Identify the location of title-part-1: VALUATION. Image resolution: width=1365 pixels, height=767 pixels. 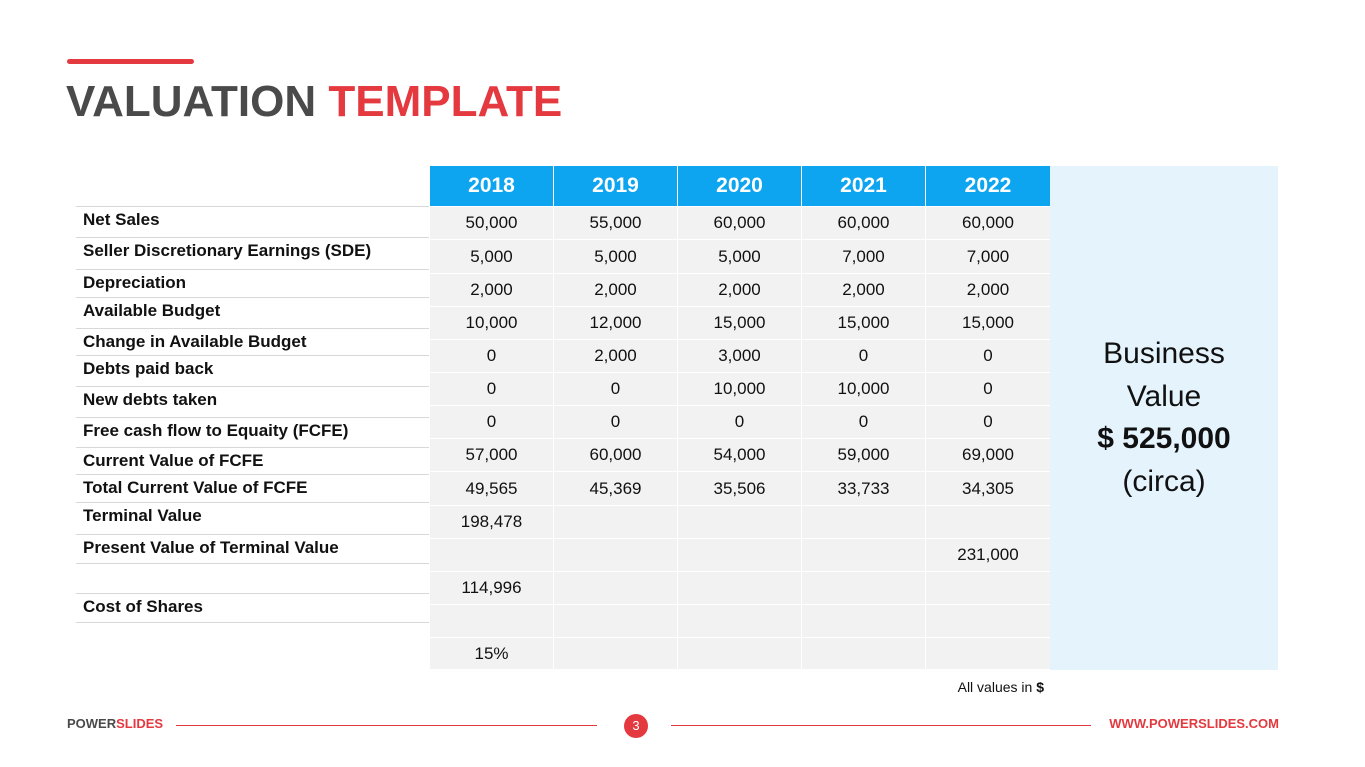
(191, 101).